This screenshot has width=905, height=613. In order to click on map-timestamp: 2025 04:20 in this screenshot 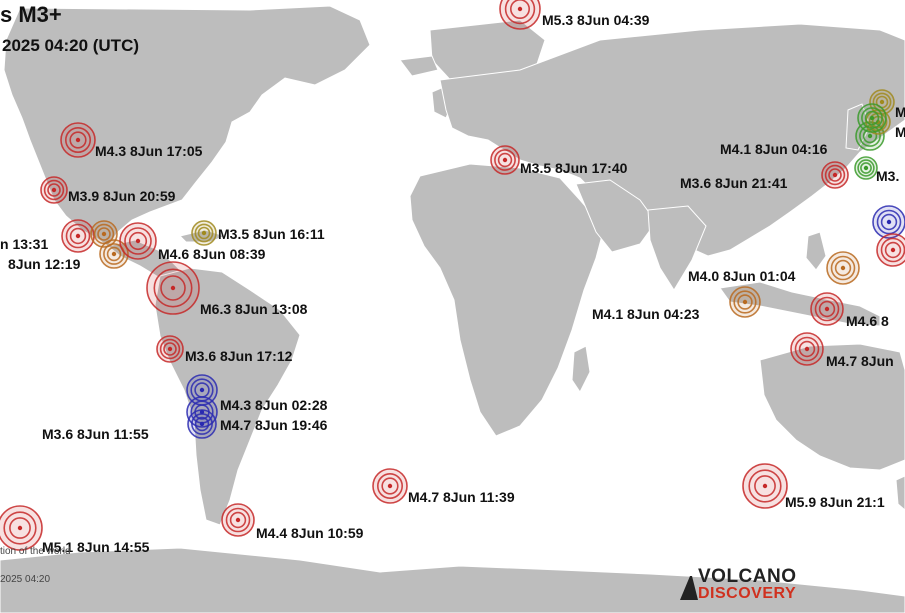, I will do `click(25, 579)`.